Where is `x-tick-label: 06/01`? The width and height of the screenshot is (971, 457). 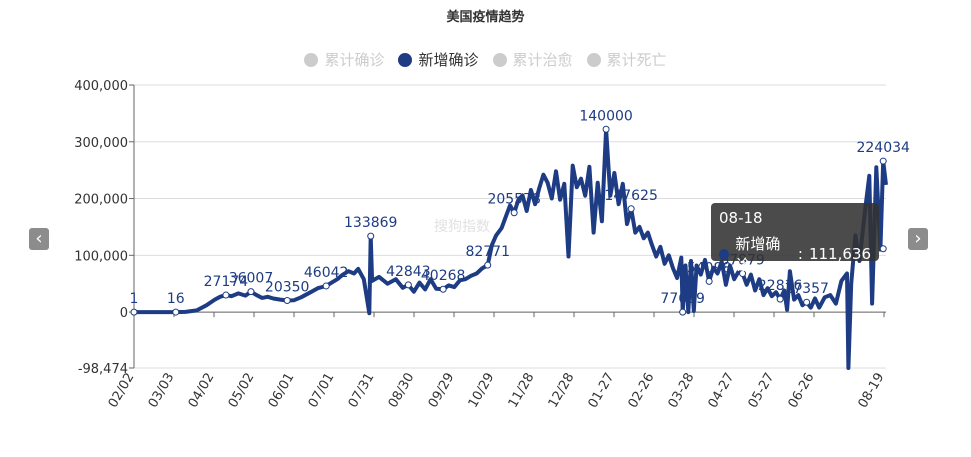
x-tick-label: 06/01 is located at coordinates (282, 391).